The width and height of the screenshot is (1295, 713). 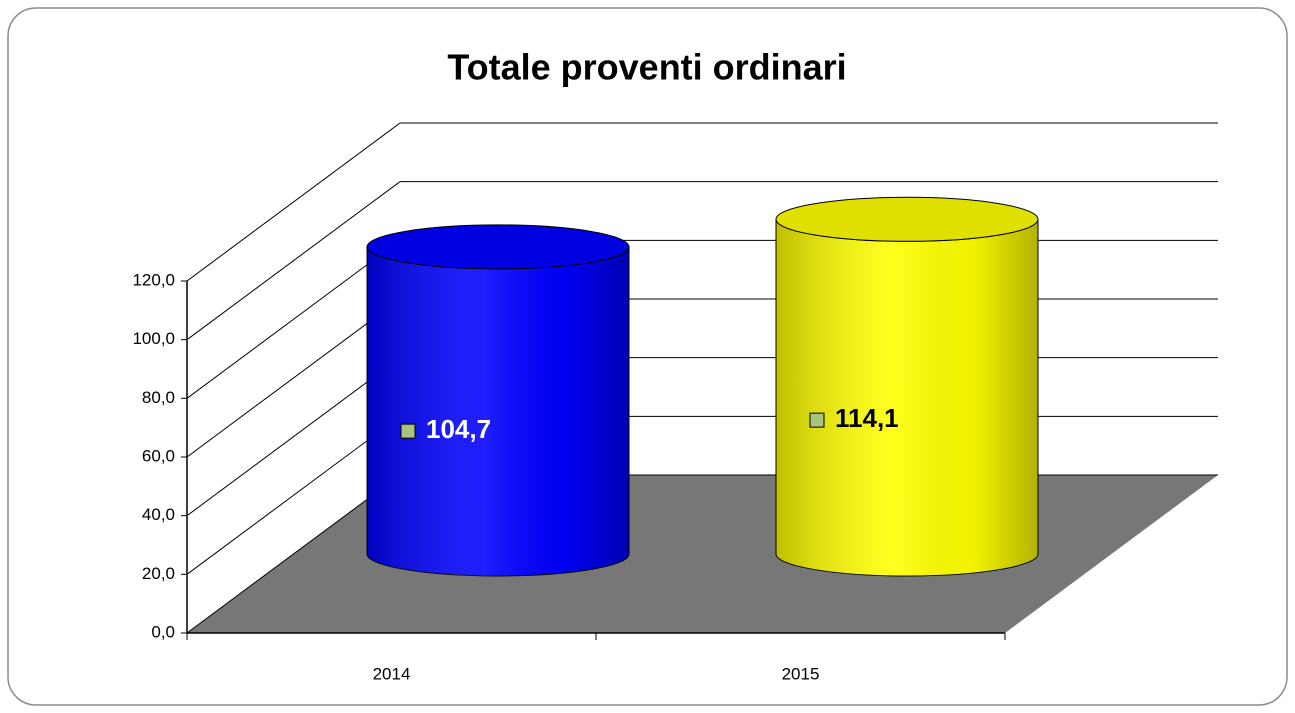 I want to click on y-tick-label: 0,0, so click(x=163, y=631).